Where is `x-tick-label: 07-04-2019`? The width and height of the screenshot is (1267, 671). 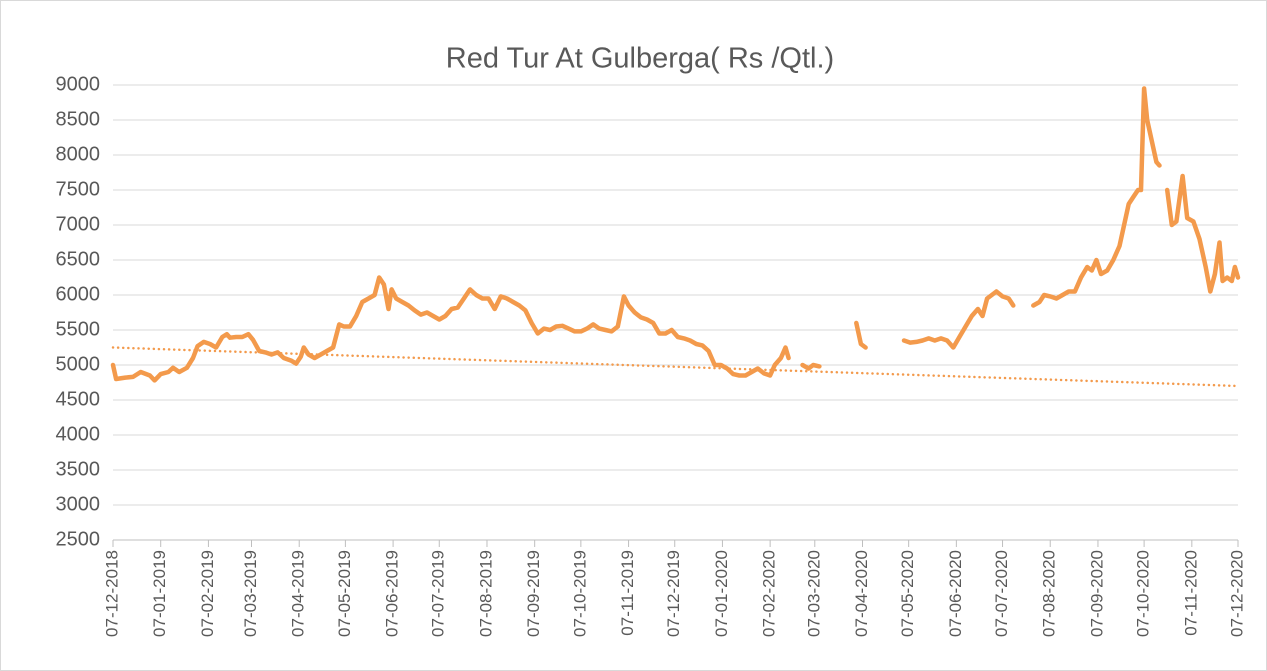
x-tick-label: 07-04-2019 is located at coordinates (298, 593).